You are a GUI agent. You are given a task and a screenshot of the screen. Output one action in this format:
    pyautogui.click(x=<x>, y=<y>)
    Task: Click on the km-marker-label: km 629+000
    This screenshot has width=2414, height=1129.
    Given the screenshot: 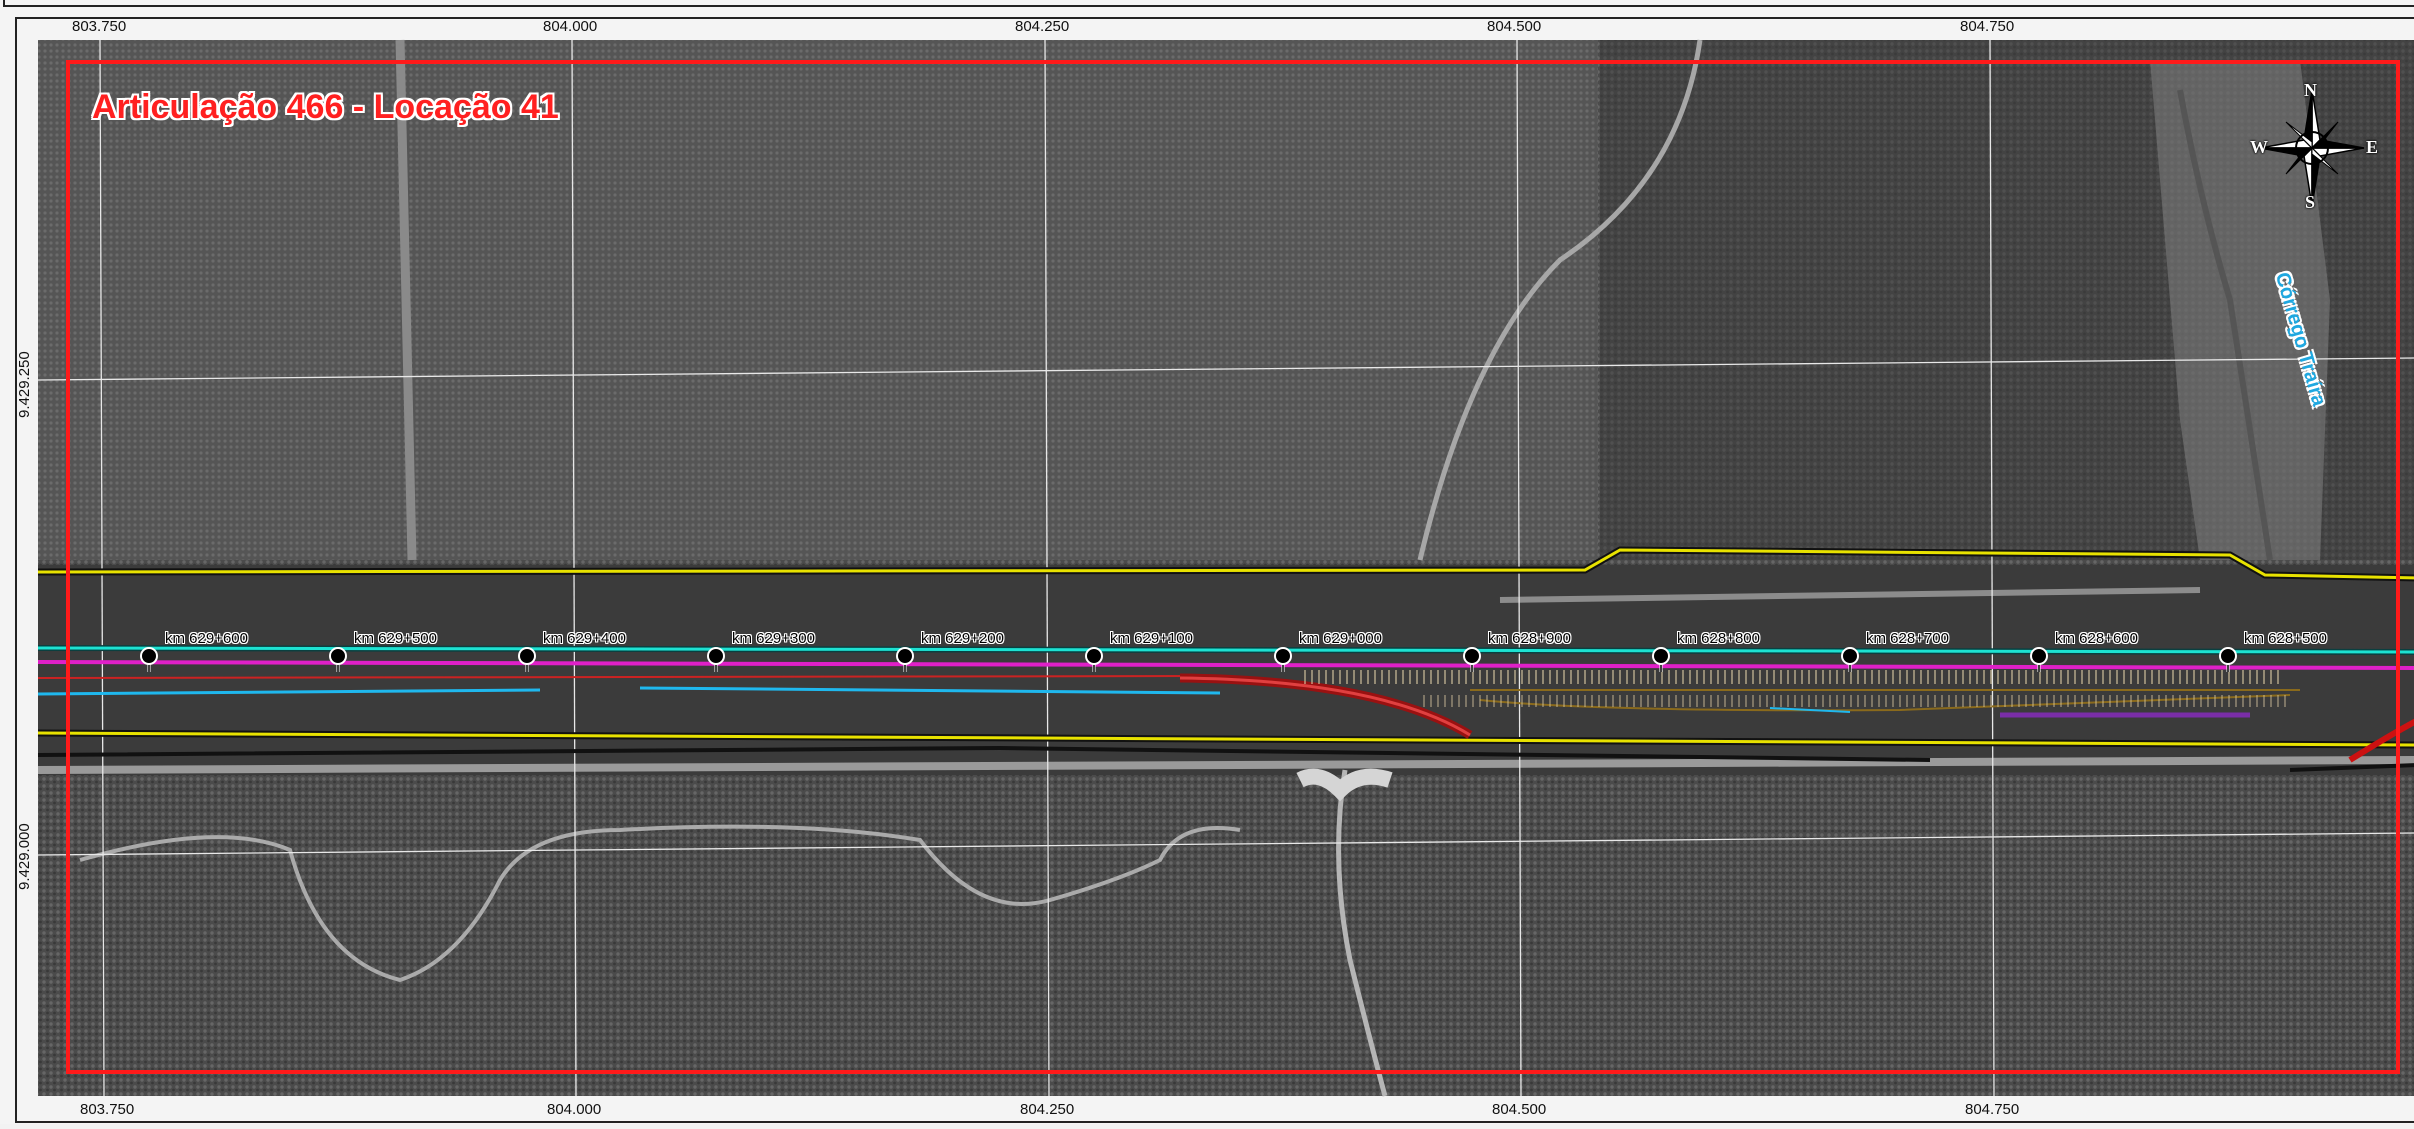 What is the action you would take?
    pyautogui.click(x=1340, y=638)
    